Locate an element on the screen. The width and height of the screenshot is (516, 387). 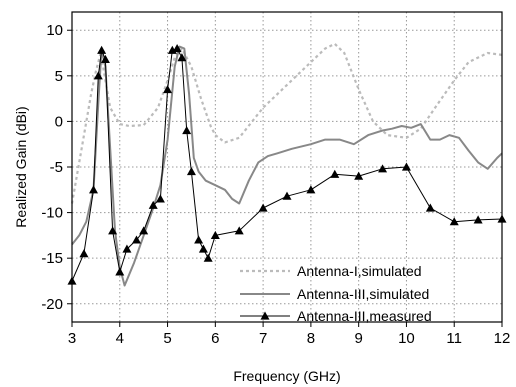
y-tick-label: 0 is located at coordinates (59, 121).